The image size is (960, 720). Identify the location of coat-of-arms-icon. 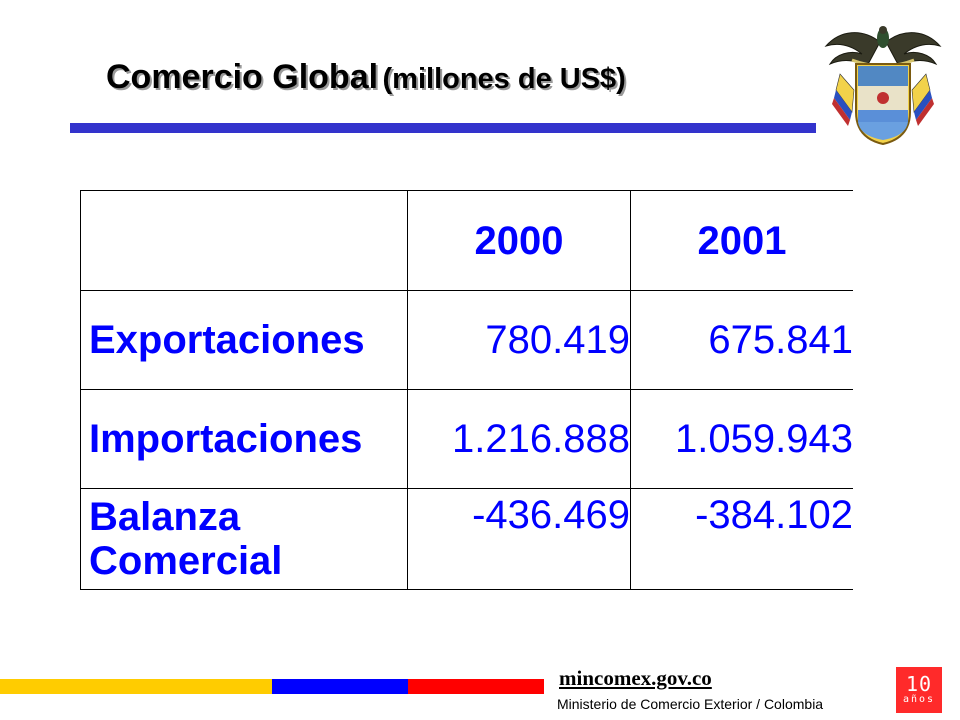
(883, 86).